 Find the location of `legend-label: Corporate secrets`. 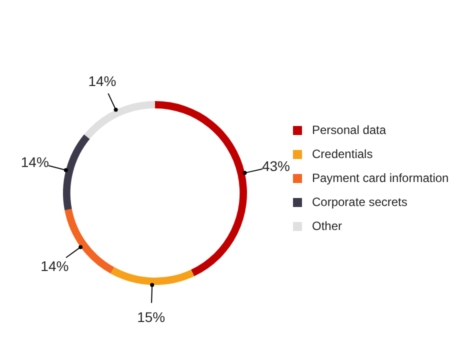

legend-label: Corporate secrets is located at coordinates (360, 202).